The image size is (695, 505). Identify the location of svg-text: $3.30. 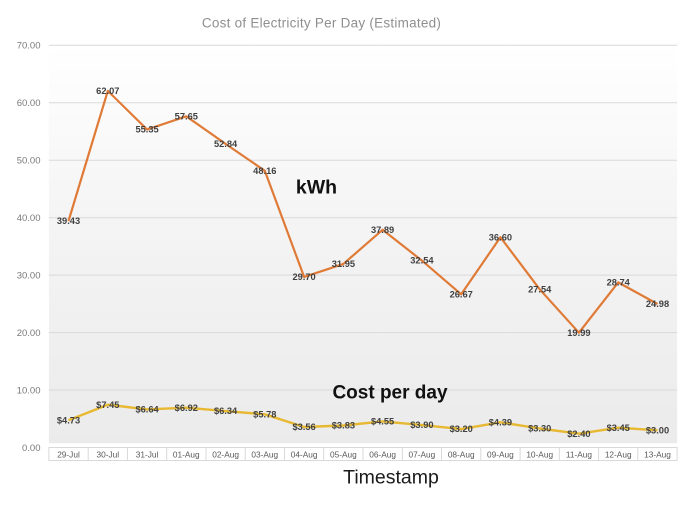
(539, 429).